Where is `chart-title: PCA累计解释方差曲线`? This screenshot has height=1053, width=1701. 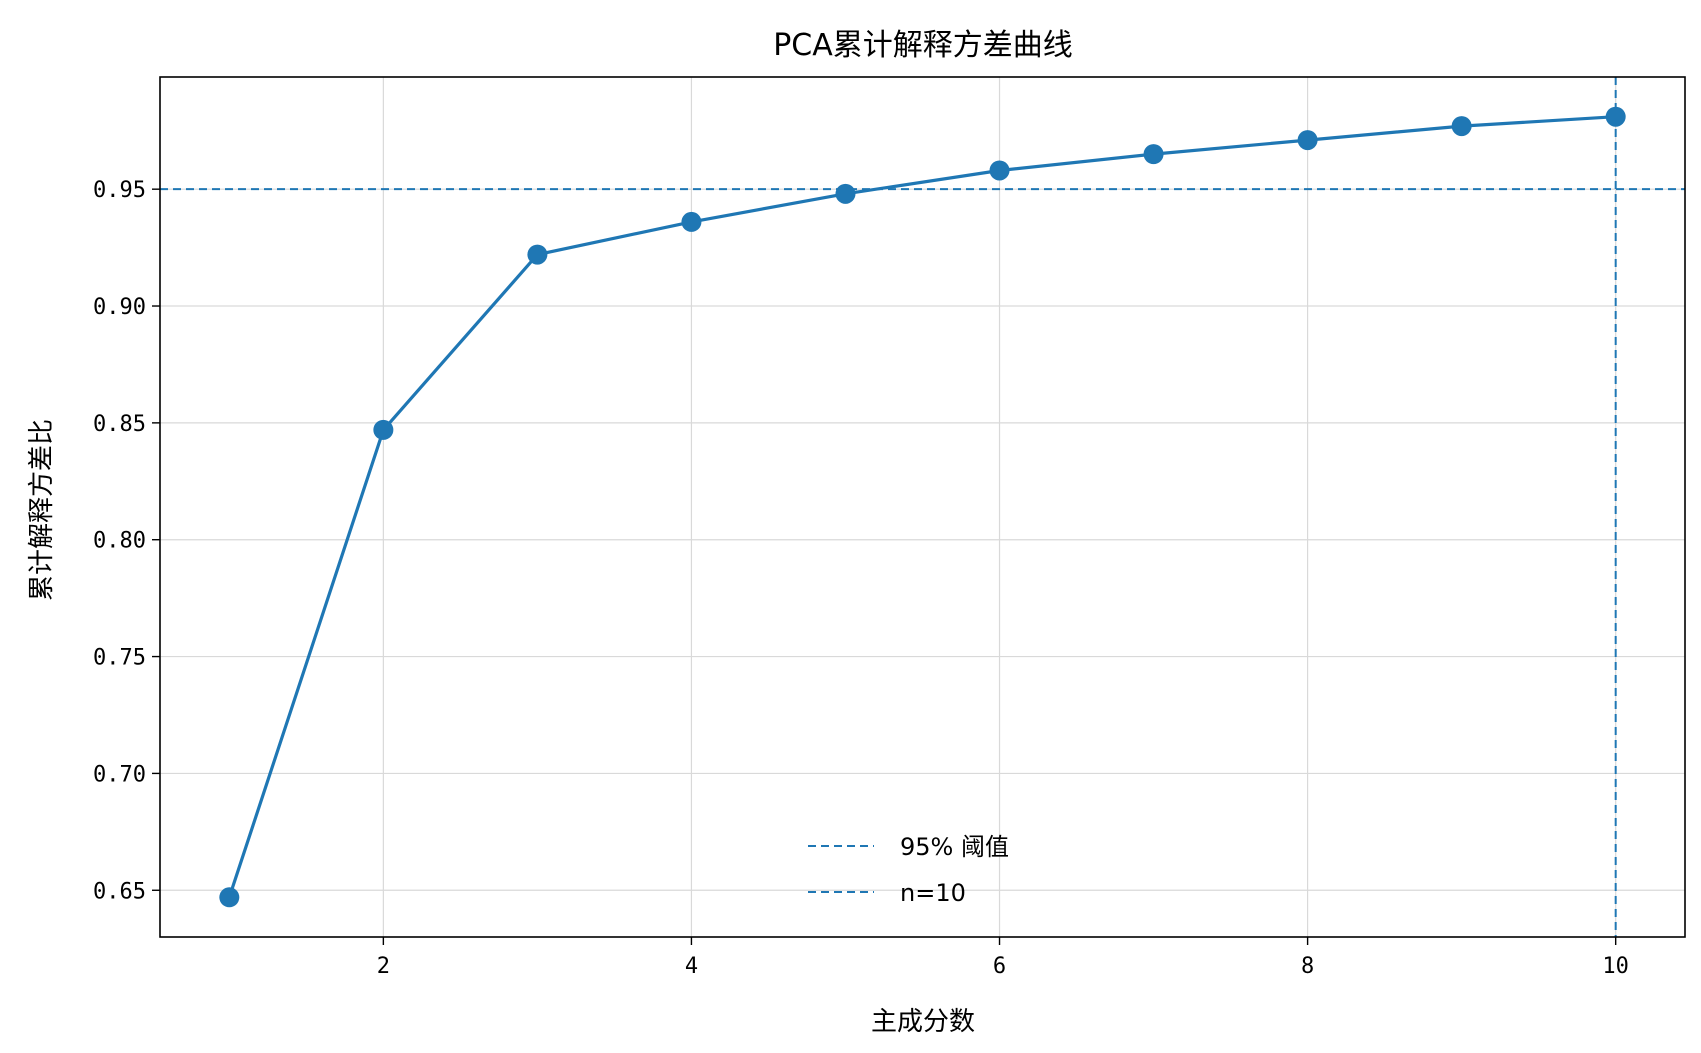 chart-title: PCA累计解释方差曲线 is located at coordinates (923, 45).